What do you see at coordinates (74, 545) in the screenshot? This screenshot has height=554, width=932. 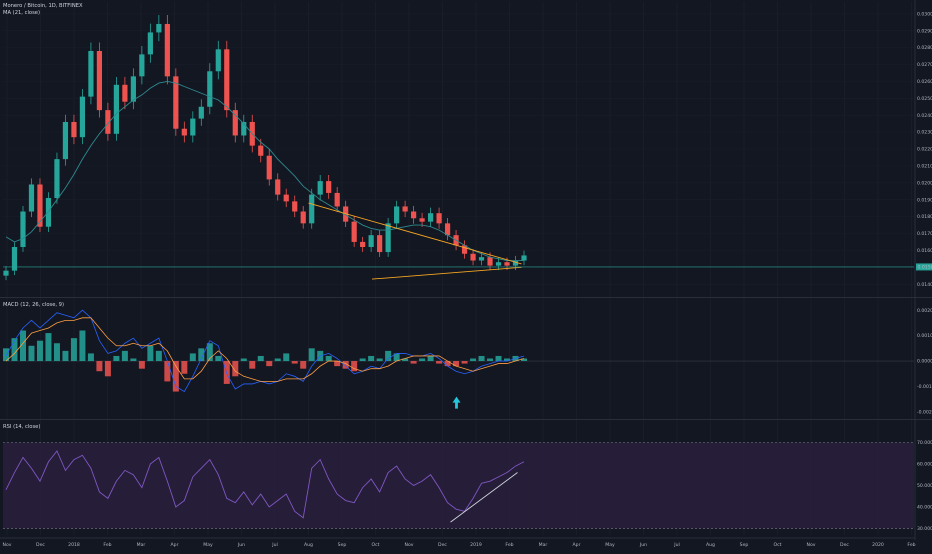 I see `x-tick-label: 2018` at bounding box center [74, 545].